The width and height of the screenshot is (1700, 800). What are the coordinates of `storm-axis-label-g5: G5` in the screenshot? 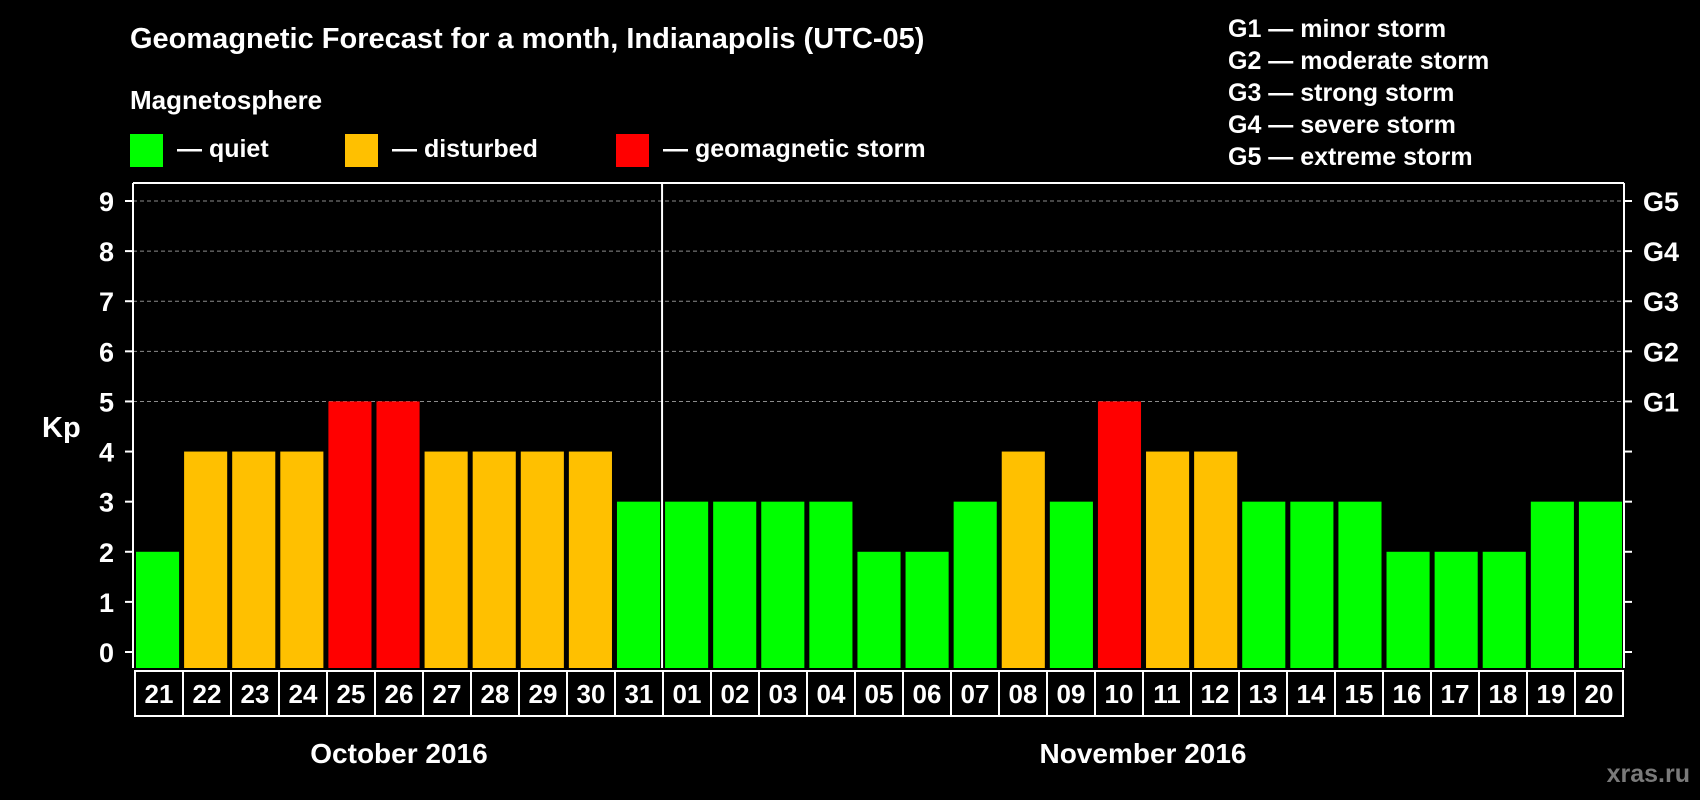 It's located at (1661, 202).